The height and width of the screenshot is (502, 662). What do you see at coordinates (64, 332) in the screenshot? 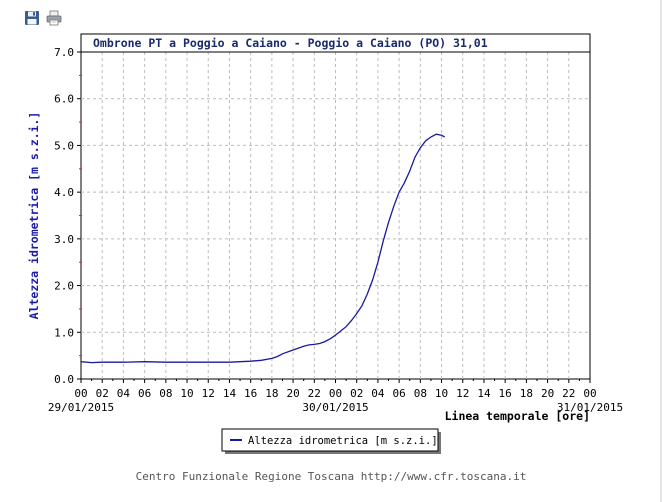
I see `y-tick-label: 1.0` at bounding box center [64, 332].